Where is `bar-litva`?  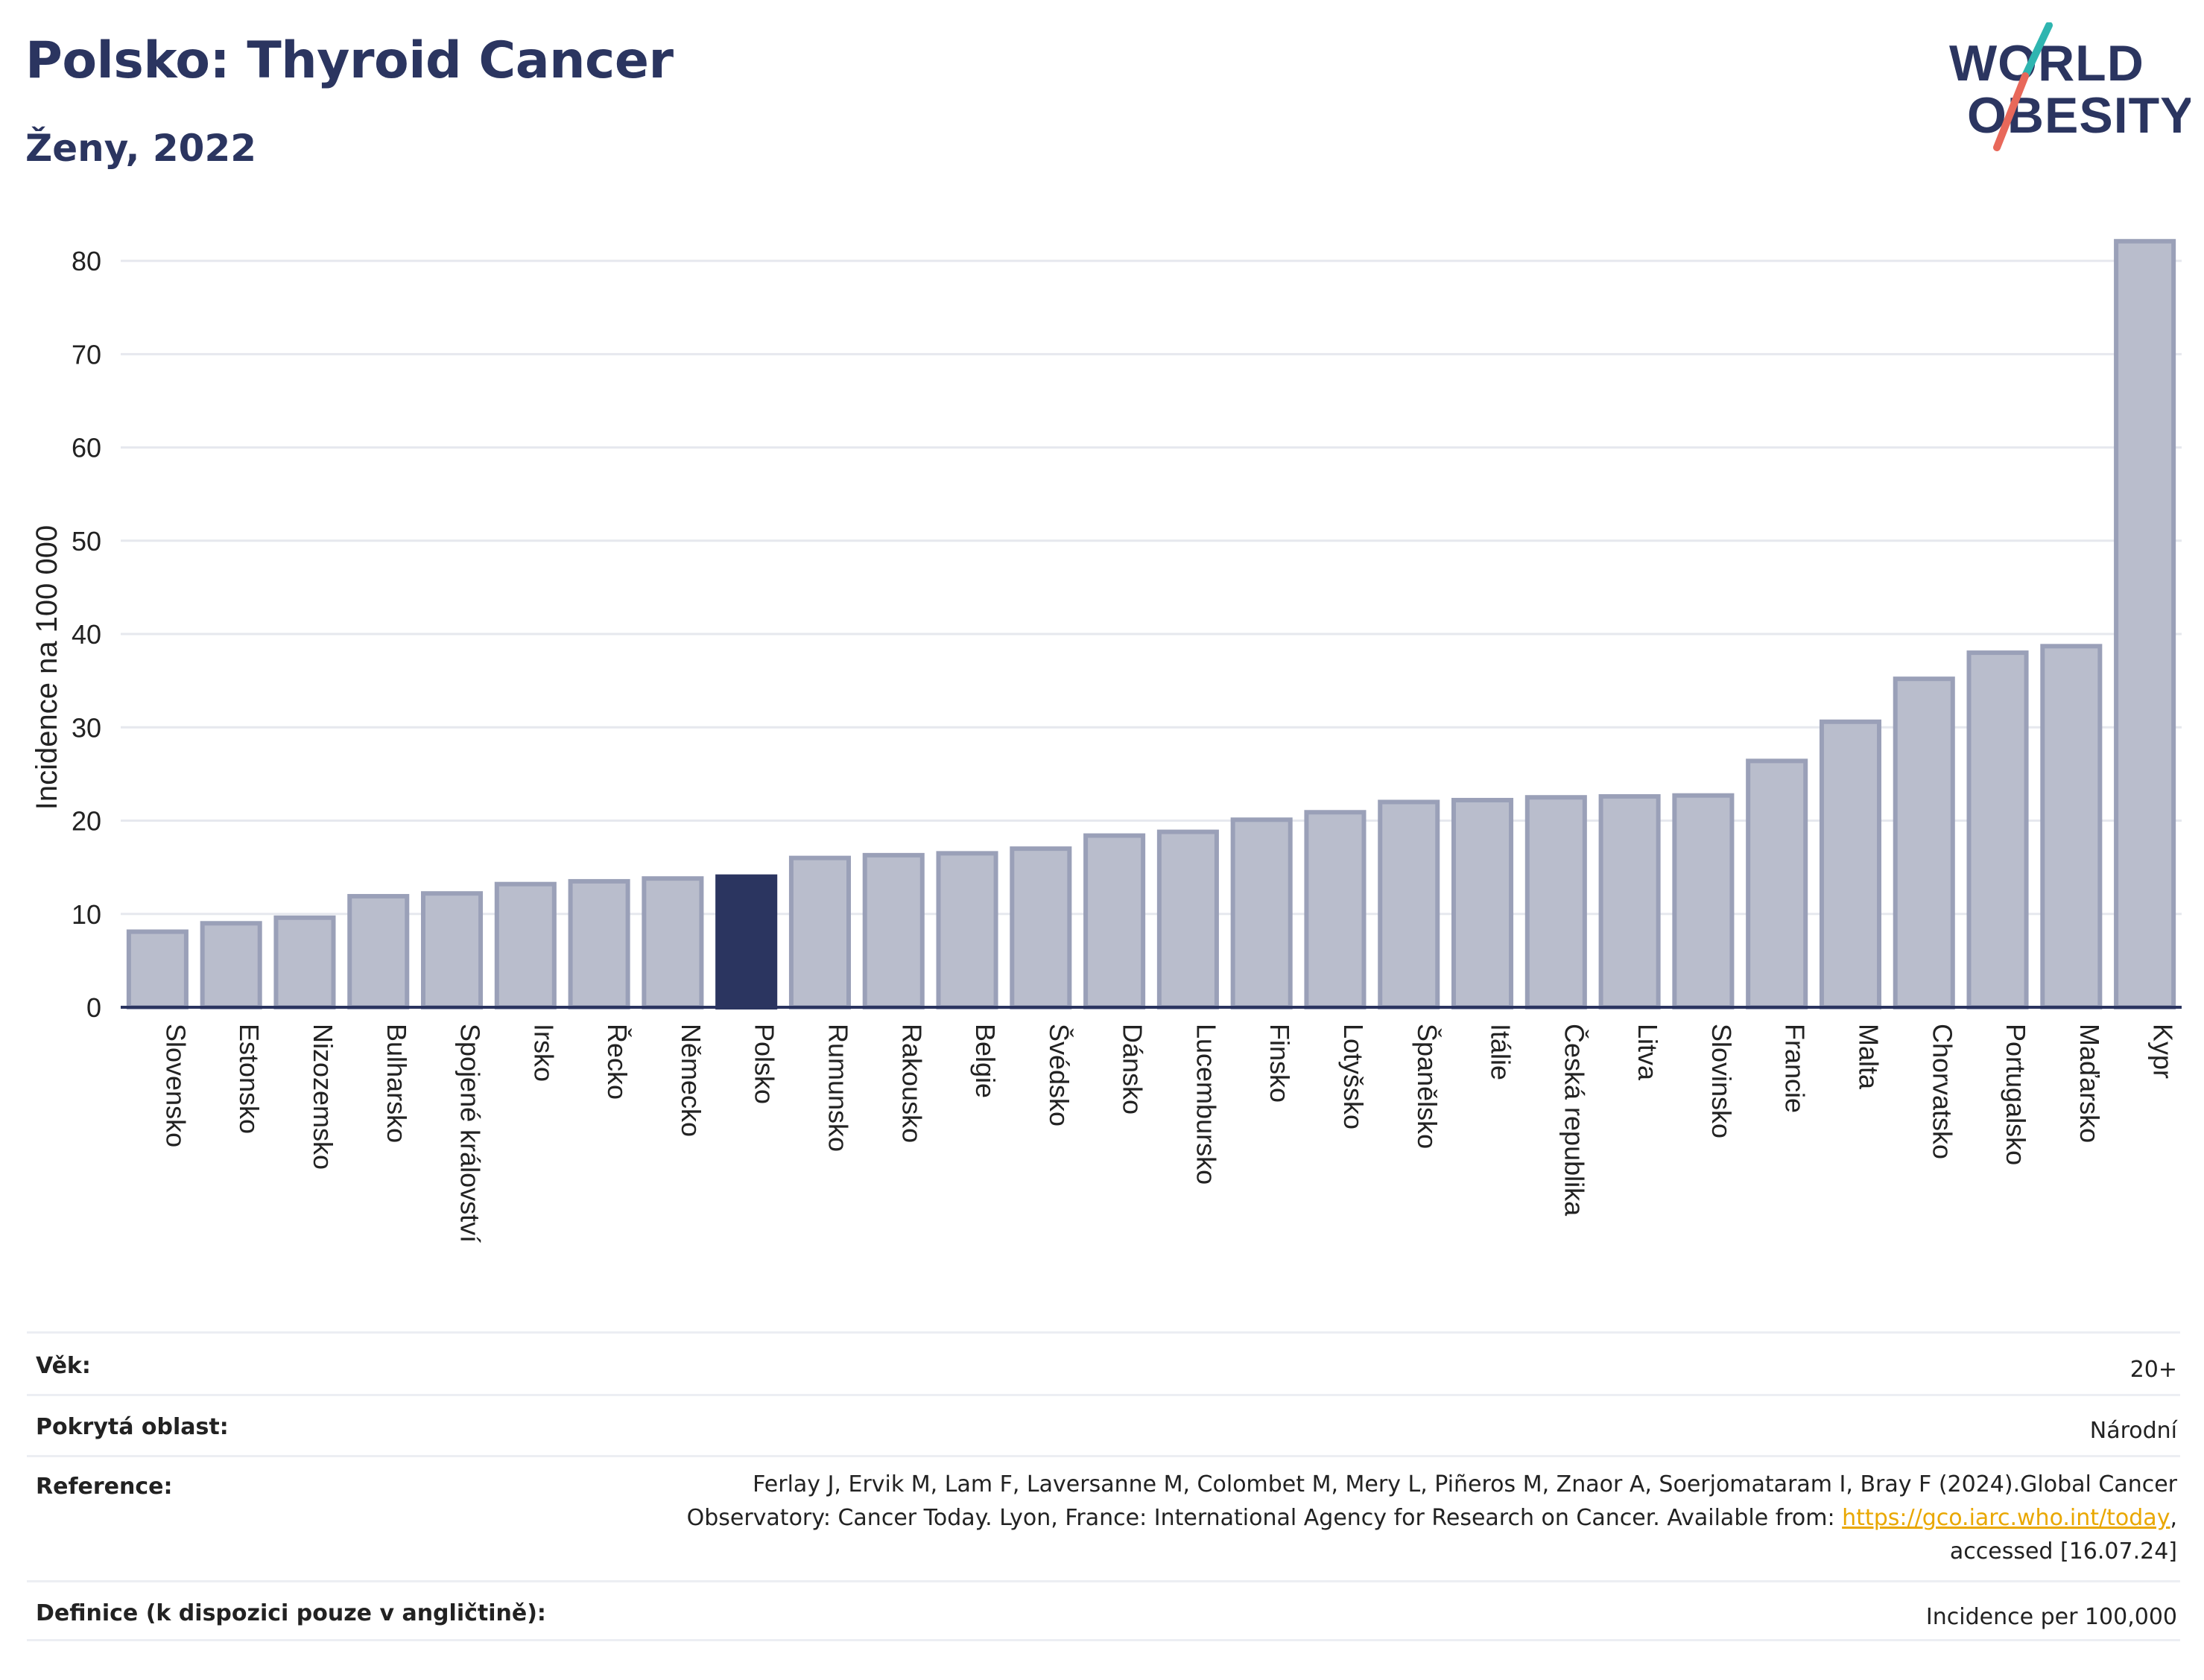
bar-litva is located at coordinates (1630, 901).